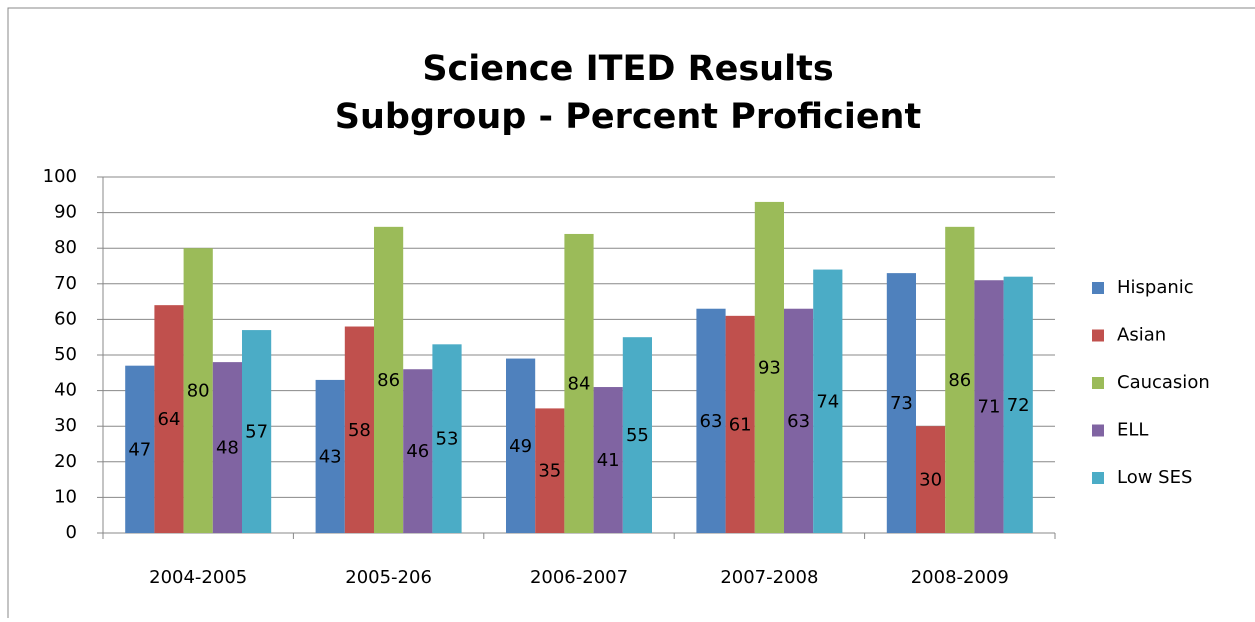  What do you see at coordinates (65, 247) in the screenshot?
I see `y-tick-label: 80` at bounding box center [65, 247].